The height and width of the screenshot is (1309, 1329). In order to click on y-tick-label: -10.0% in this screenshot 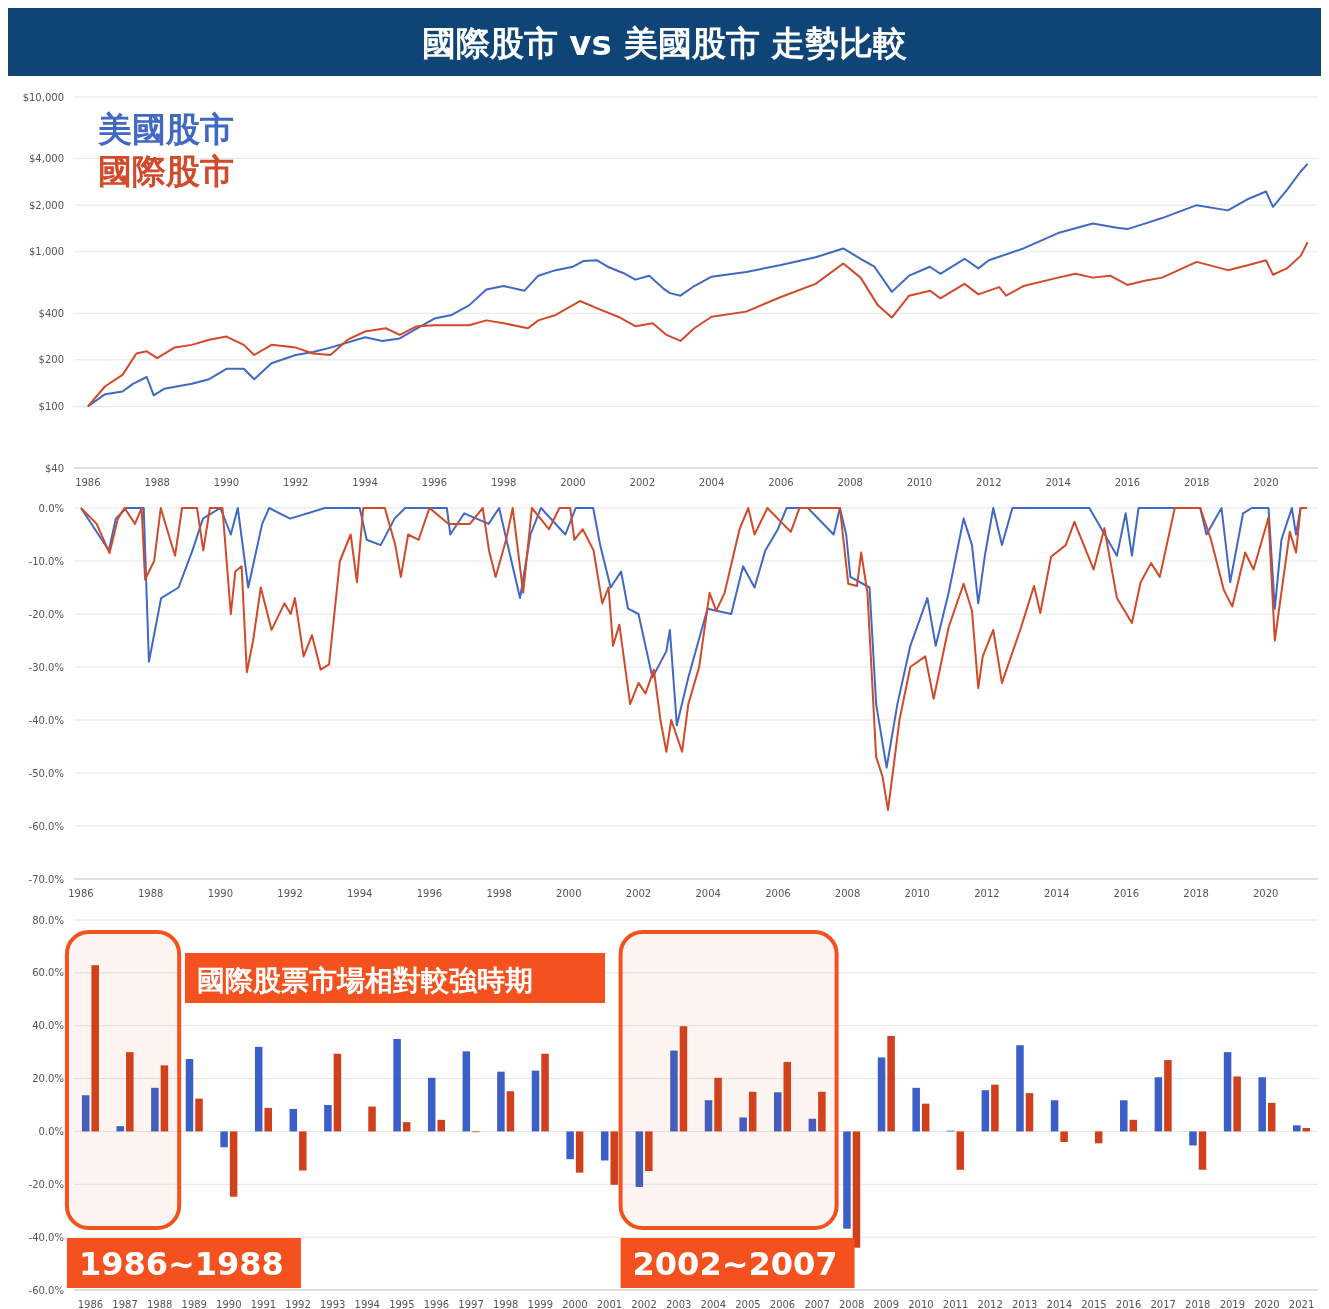, I will do `click(46, 561)`.